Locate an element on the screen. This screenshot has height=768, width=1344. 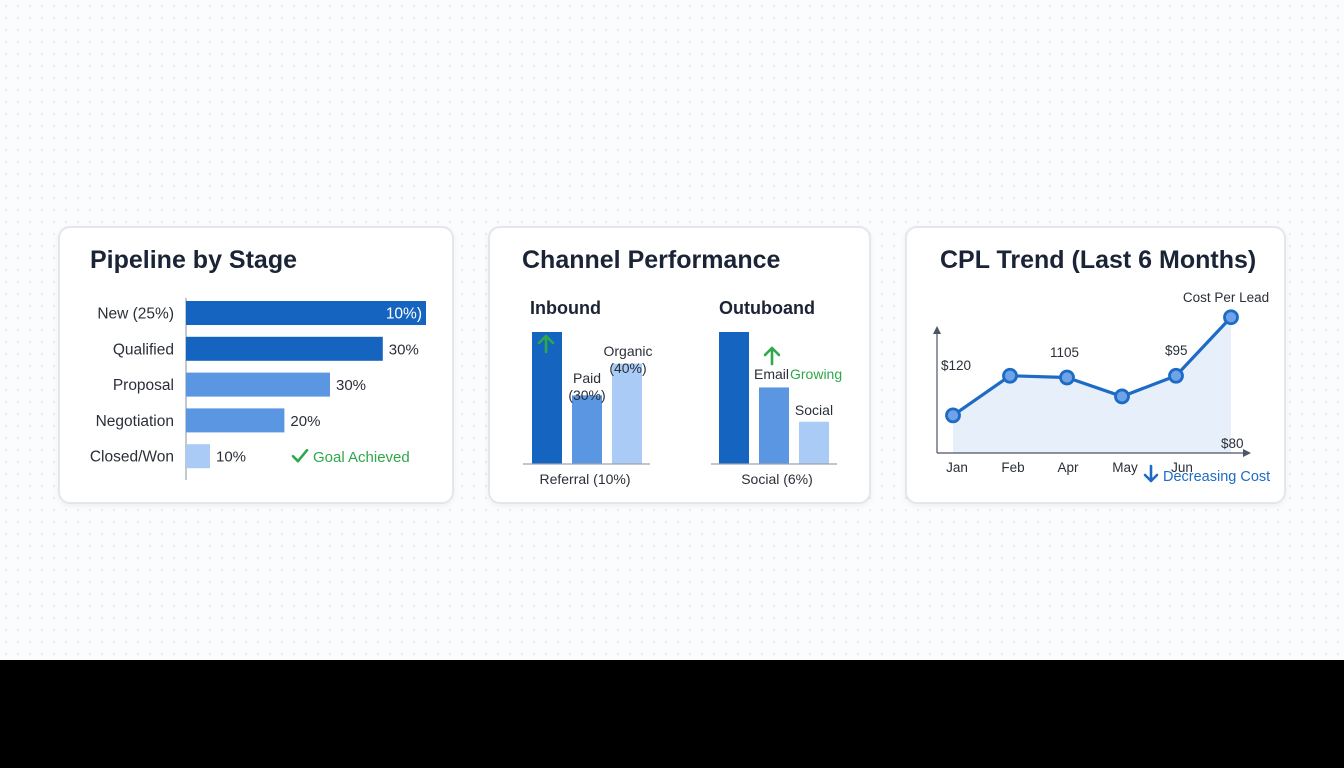
channel-group-title: Outuboand is located at coordinates (767, 308).